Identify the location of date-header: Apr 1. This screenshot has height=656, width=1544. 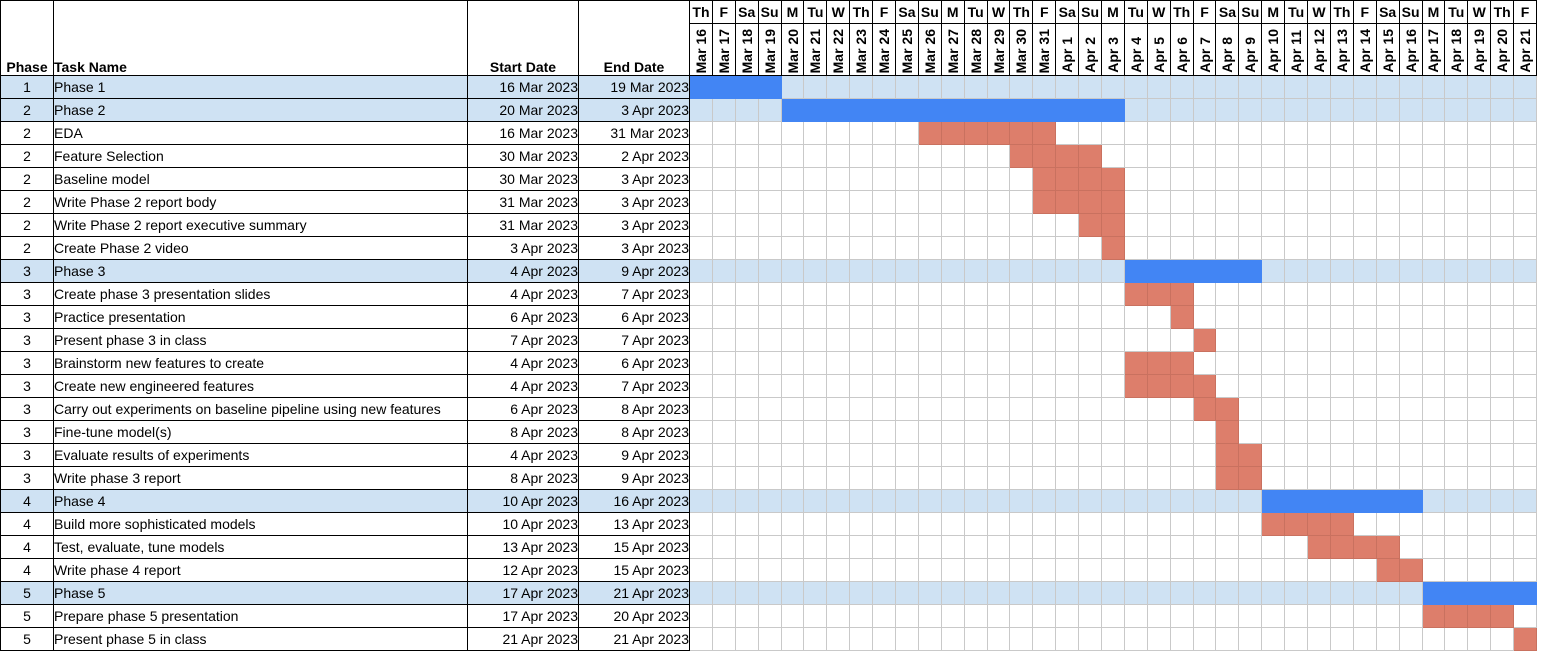
(1067, 49).